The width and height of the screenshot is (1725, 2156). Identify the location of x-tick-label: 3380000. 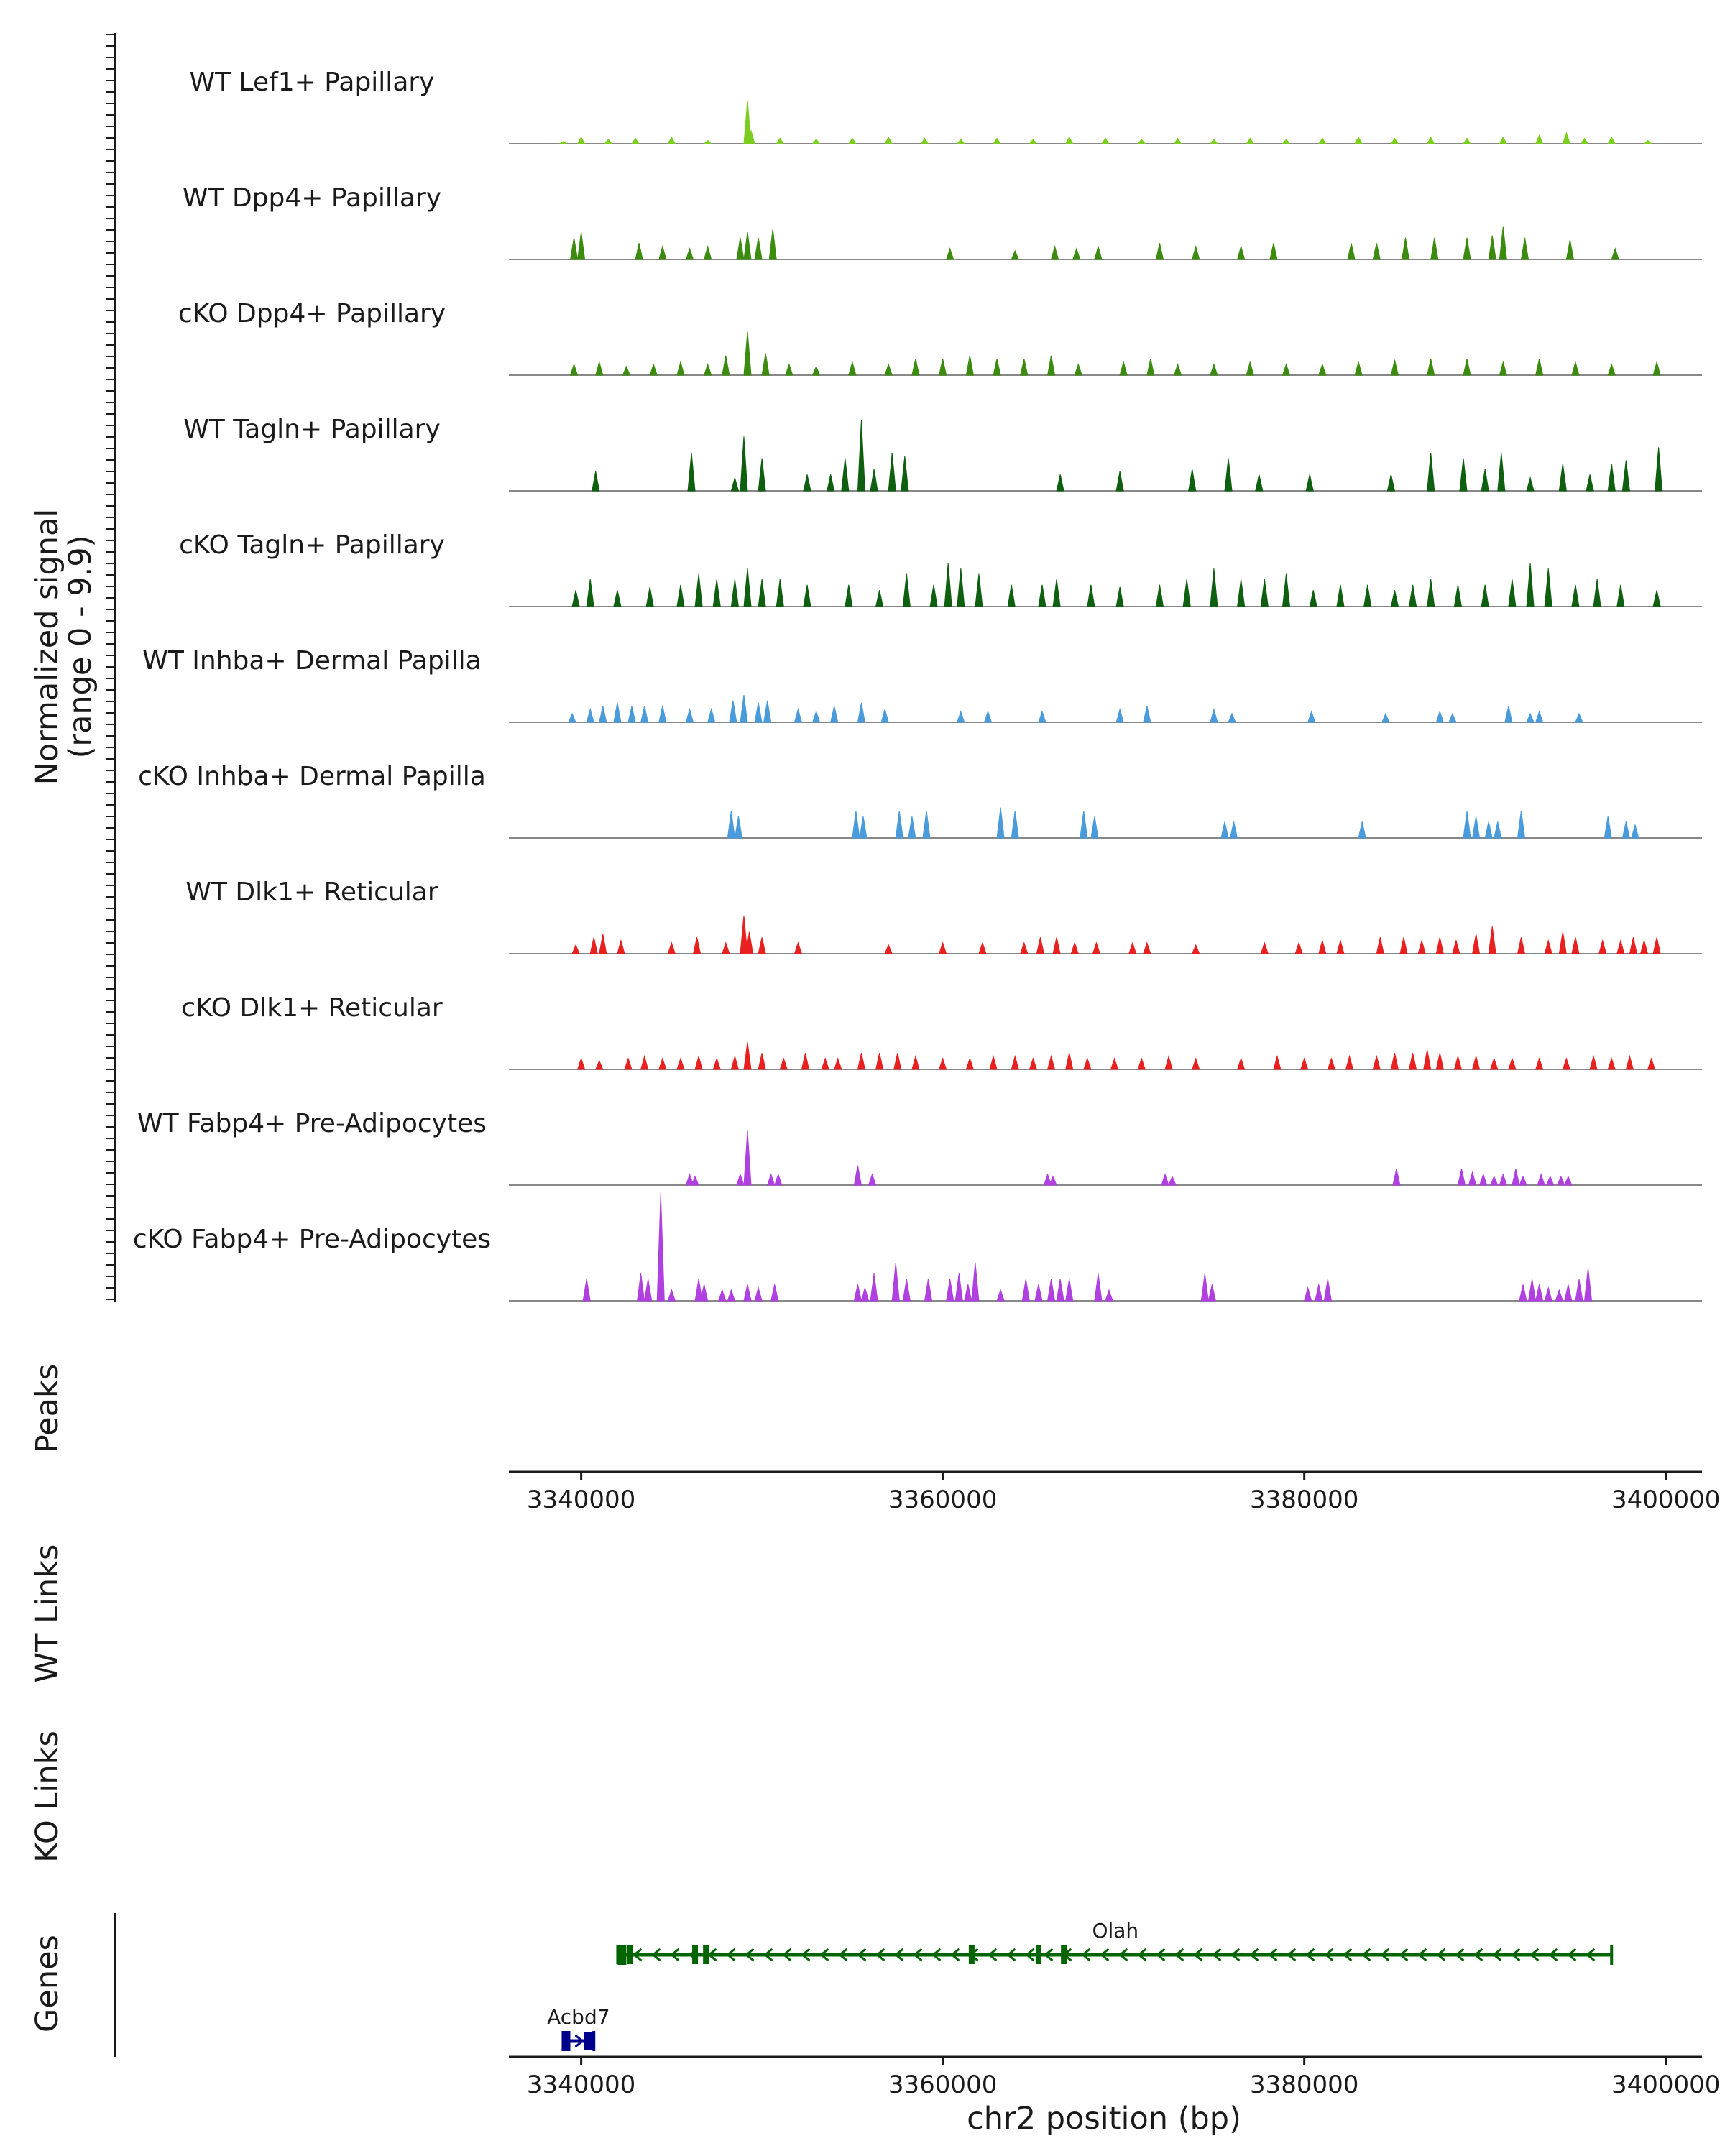
(1304, 1499).